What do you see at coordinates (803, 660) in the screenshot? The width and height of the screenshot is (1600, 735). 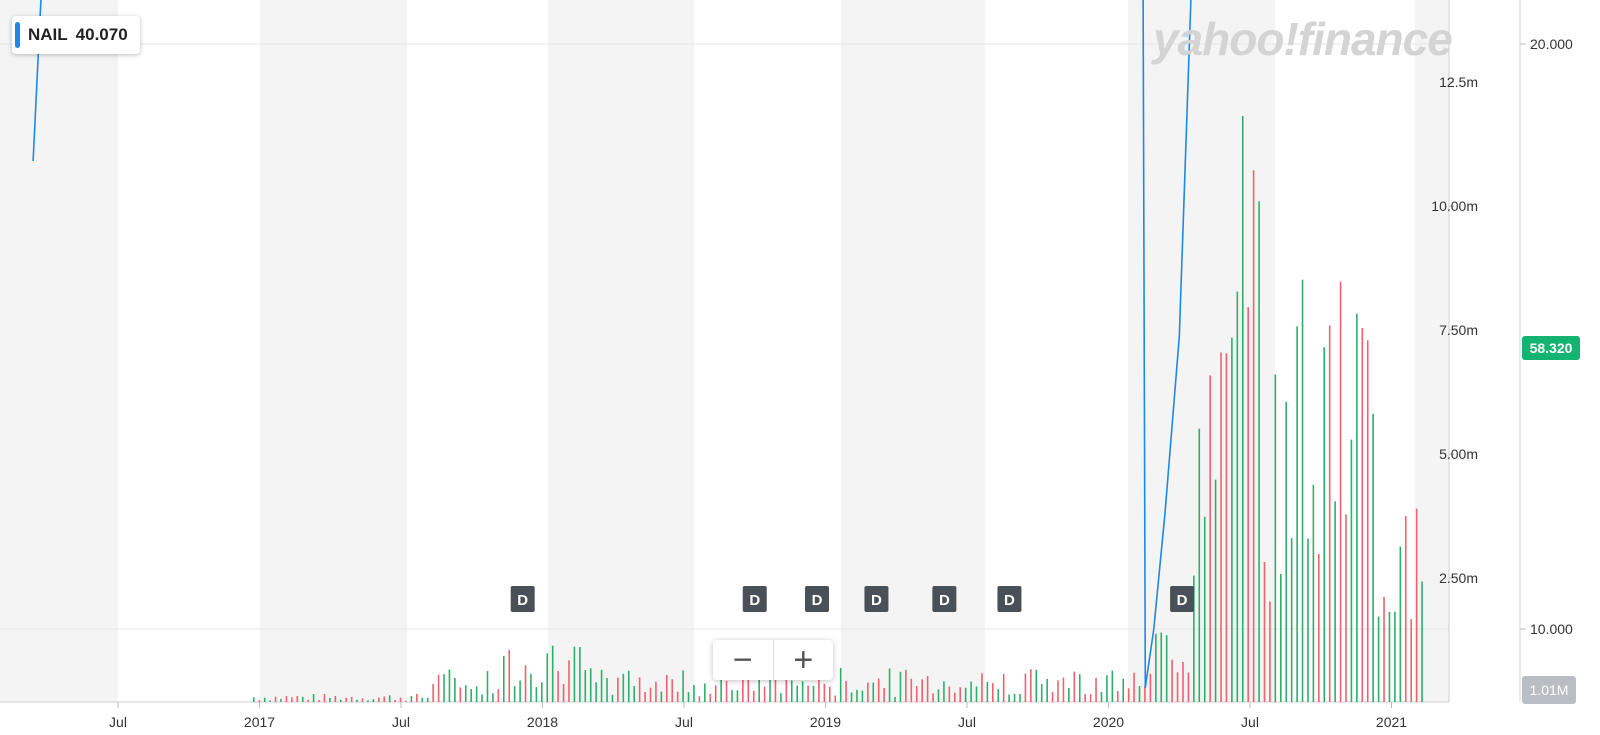 I see `zoom-in-button: +` at bounding box center [803, 660].